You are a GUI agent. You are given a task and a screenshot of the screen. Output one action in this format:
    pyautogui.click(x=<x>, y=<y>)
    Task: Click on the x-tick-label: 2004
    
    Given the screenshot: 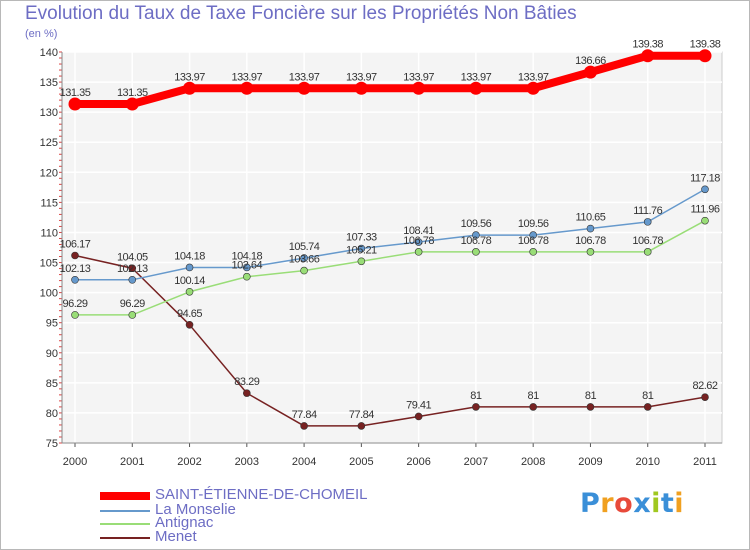 What is the action you would take?
    pyautogui.click(x=304, y=462)
    